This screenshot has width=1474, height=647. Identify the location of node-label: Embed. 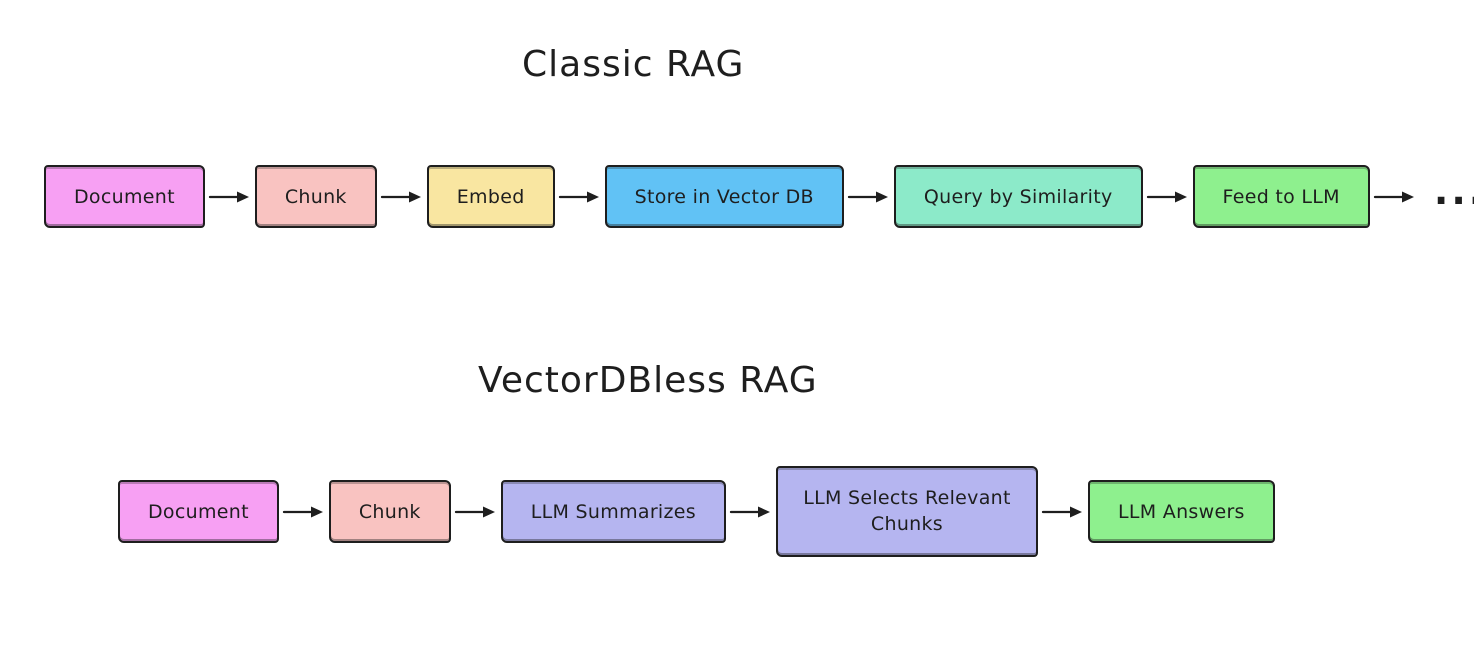
(490, 196).